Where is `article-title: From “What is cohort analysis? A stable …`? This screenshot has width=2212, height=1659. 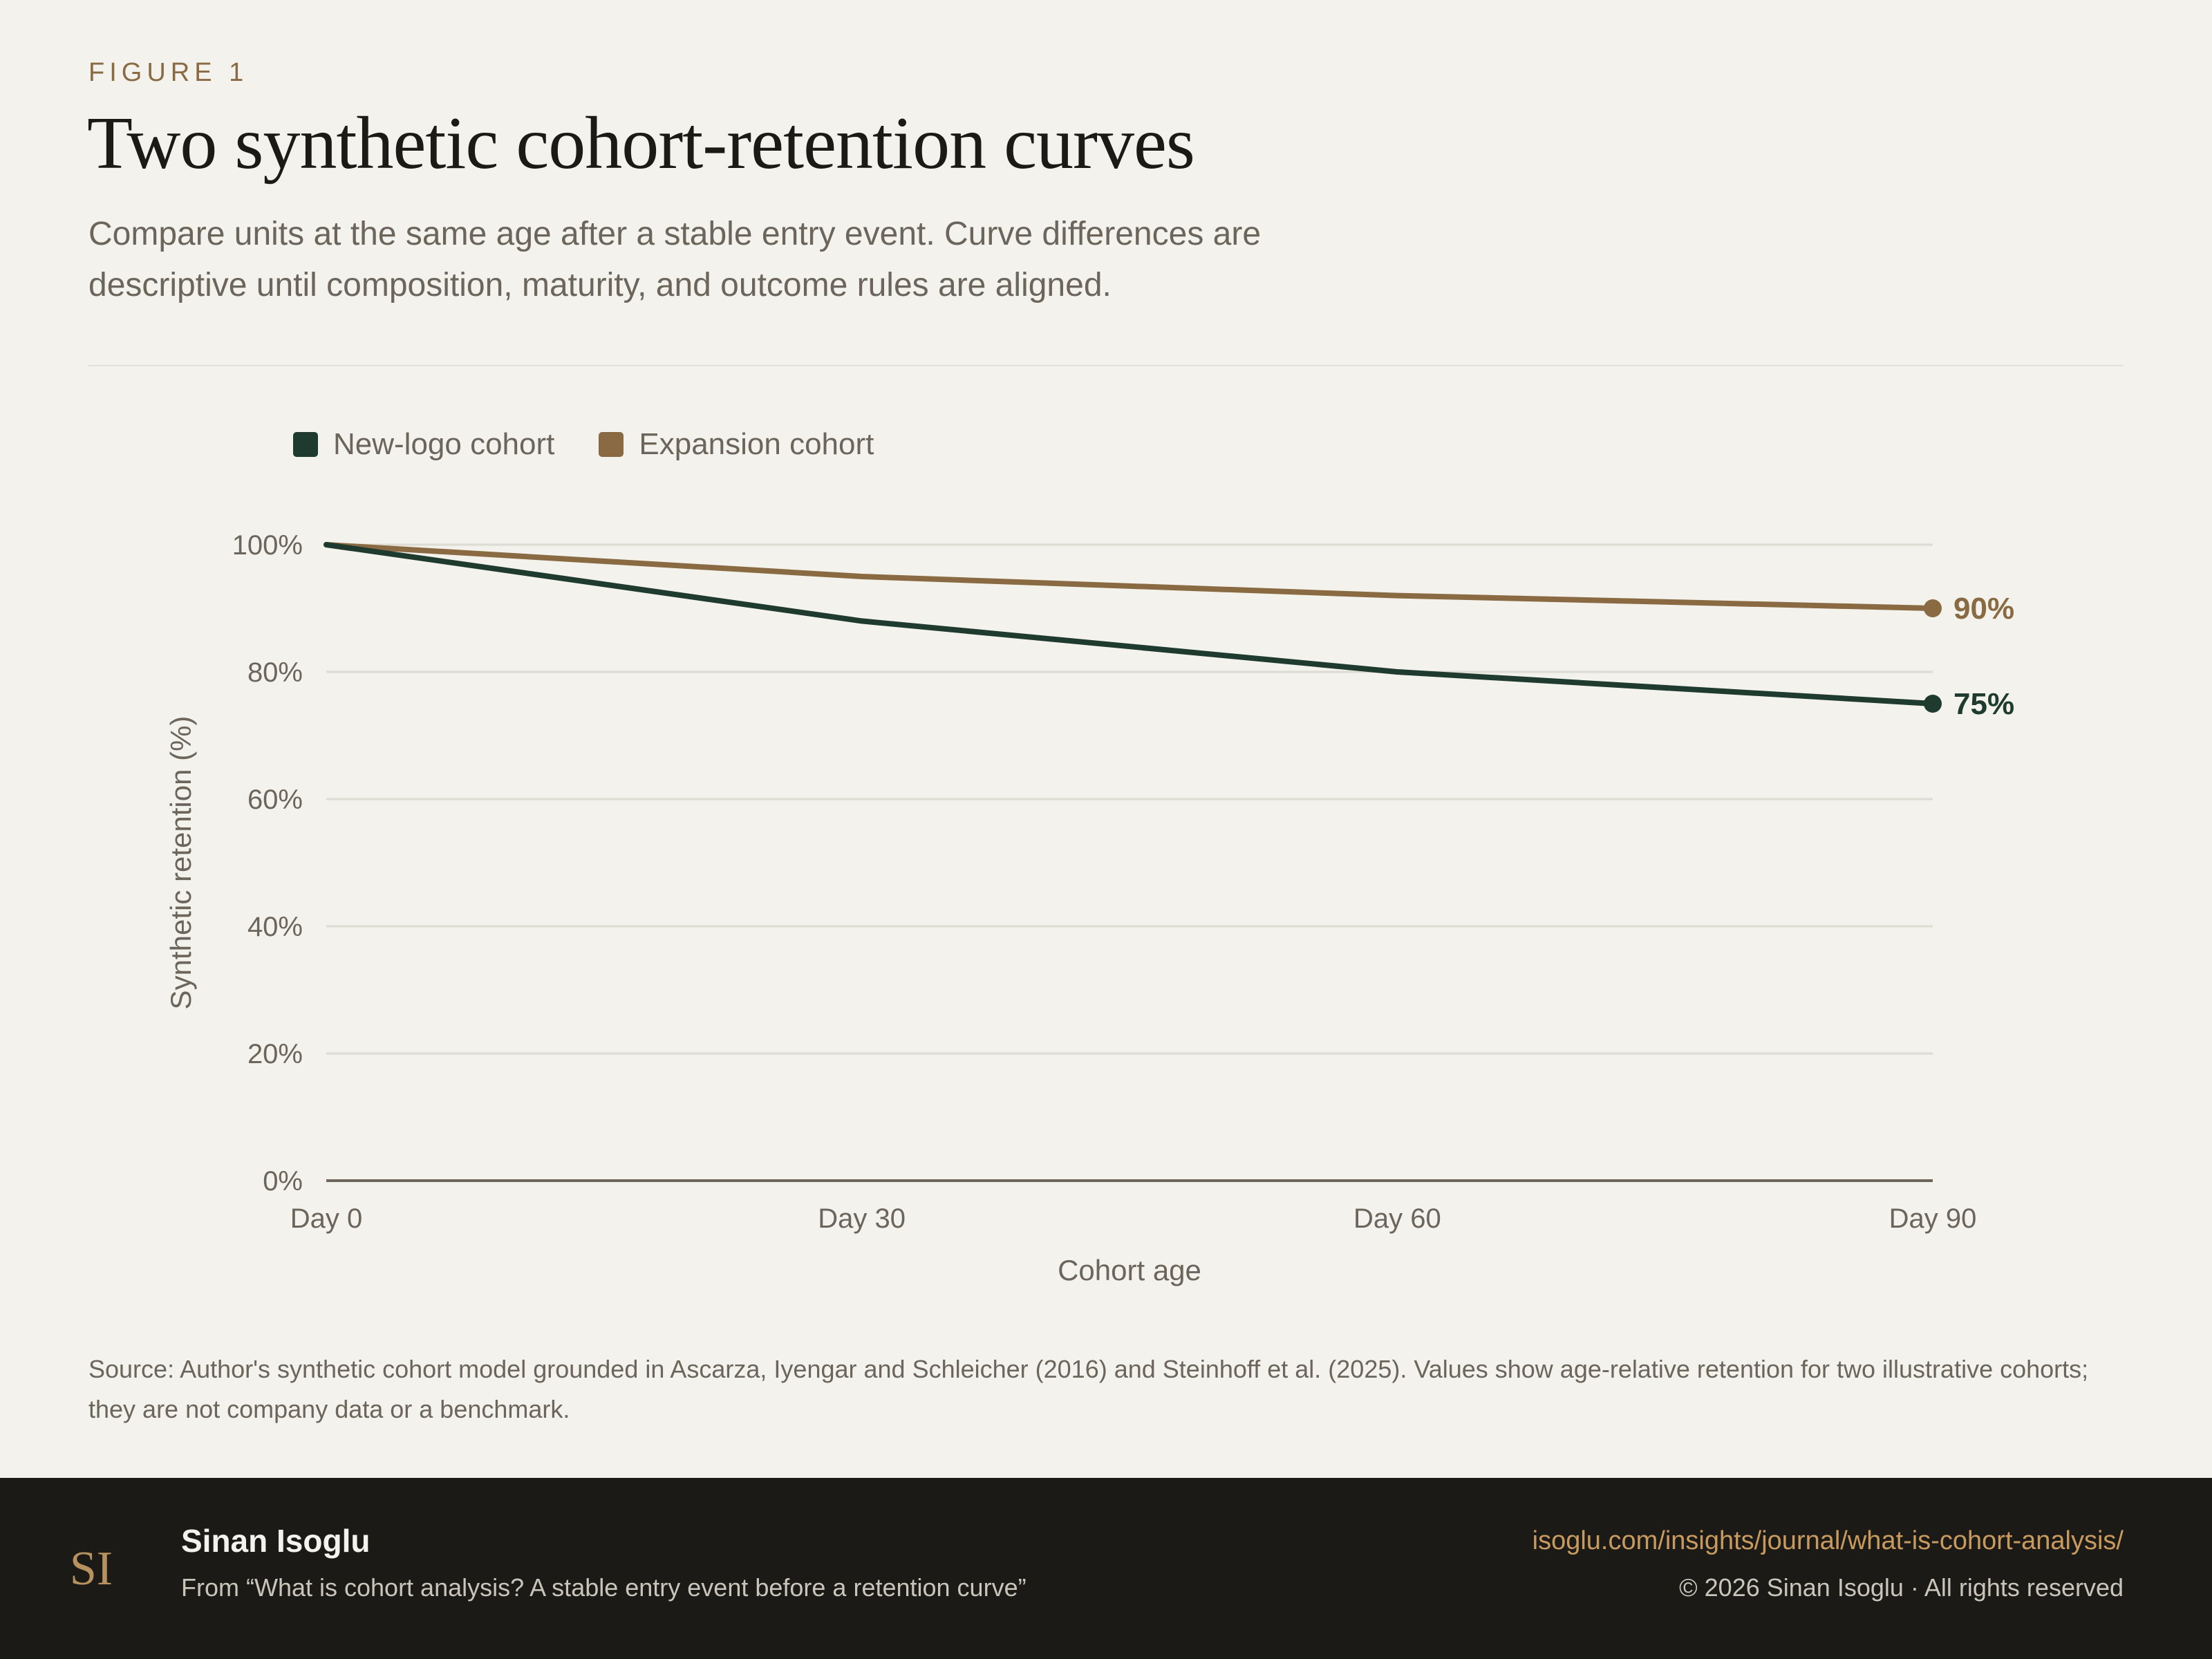
article-title: From “What is cohort analysis? A stable … is located at coordinates (604, 1587).